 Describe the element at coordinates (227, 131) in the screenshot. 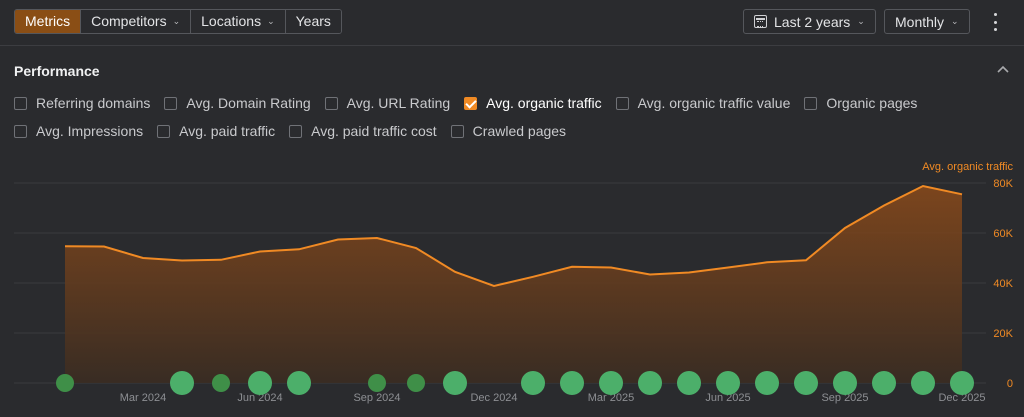

I see `checkbox-label: Avg. paid traffic` at that location.